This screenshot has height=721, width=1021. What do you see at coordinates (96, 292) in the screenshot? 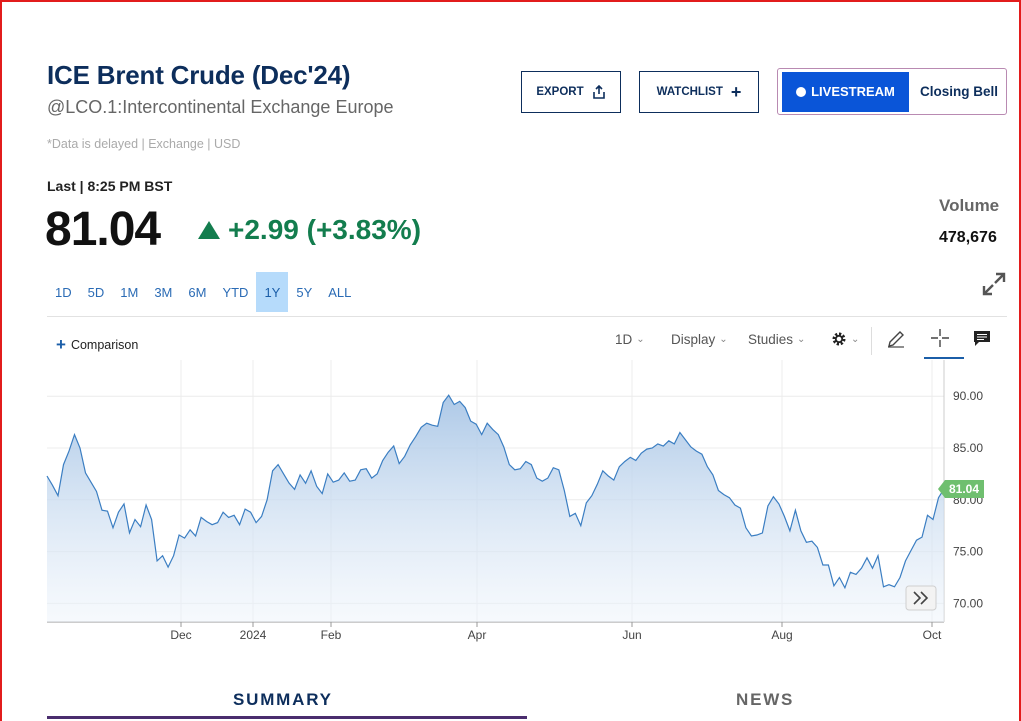
I see `range-5d: 5D` at bounding box center [96, 292].